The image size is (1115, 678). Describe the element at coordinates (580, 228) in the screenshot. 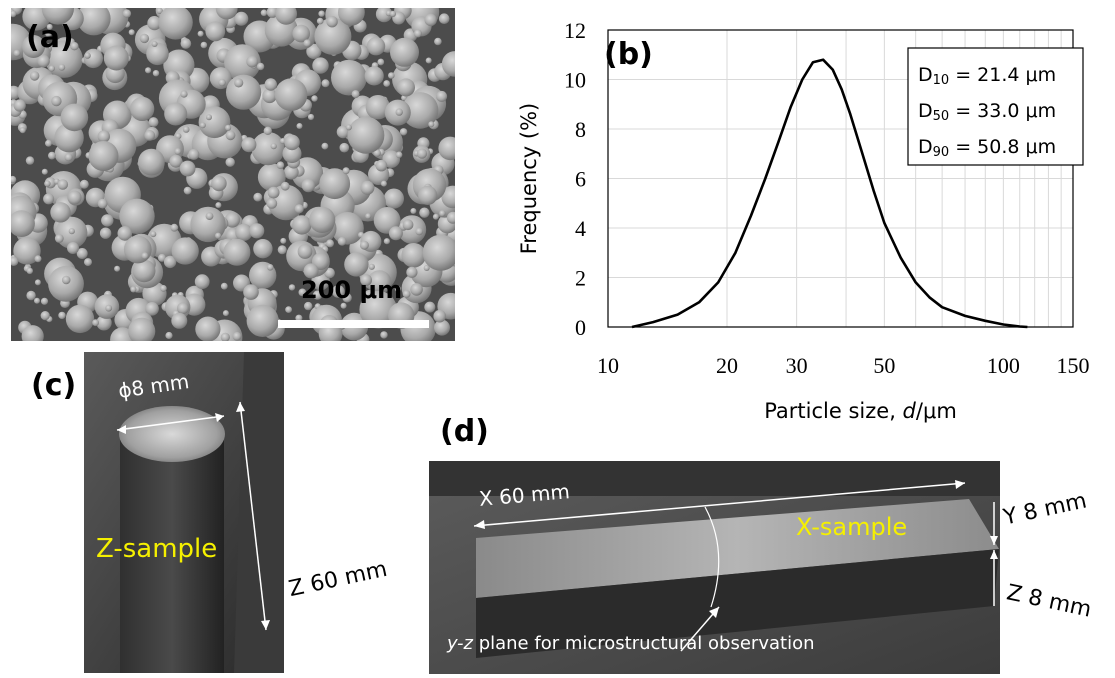

I see `y-tick-label: 4` at that location.